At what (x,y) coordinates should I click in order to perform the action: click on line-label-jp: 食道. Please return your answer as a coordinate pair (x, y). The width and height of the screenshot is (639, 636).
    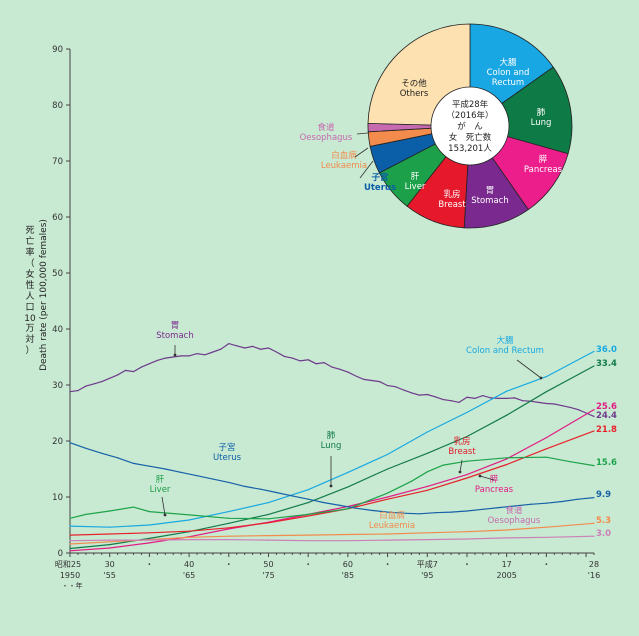
    Looking at the image, I should click on (514, 510).